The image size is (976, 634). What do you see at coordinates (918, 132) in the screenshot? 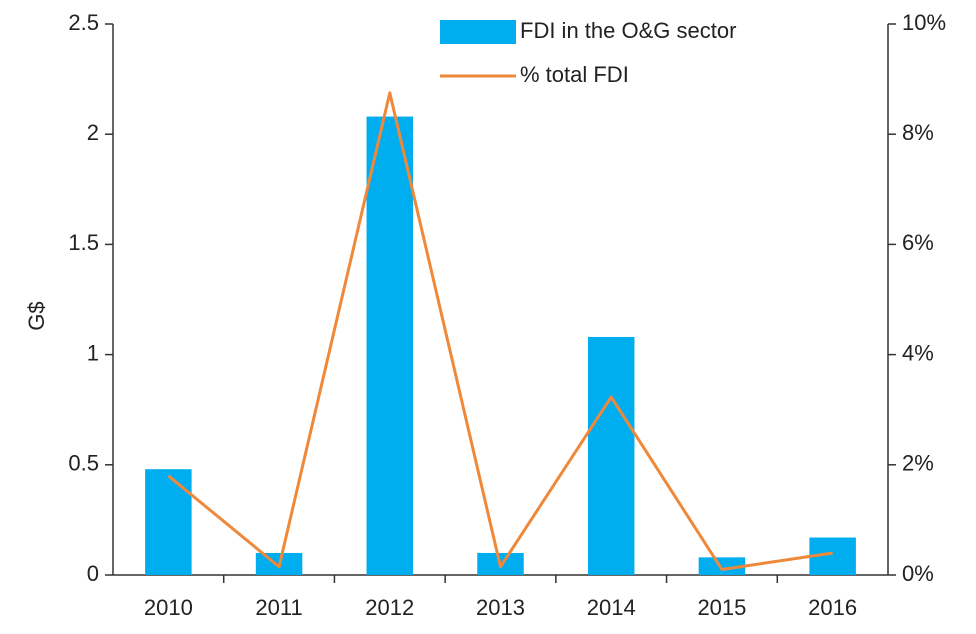
I see `y2-tick-label: 8%` at bounding box center [918, 132].